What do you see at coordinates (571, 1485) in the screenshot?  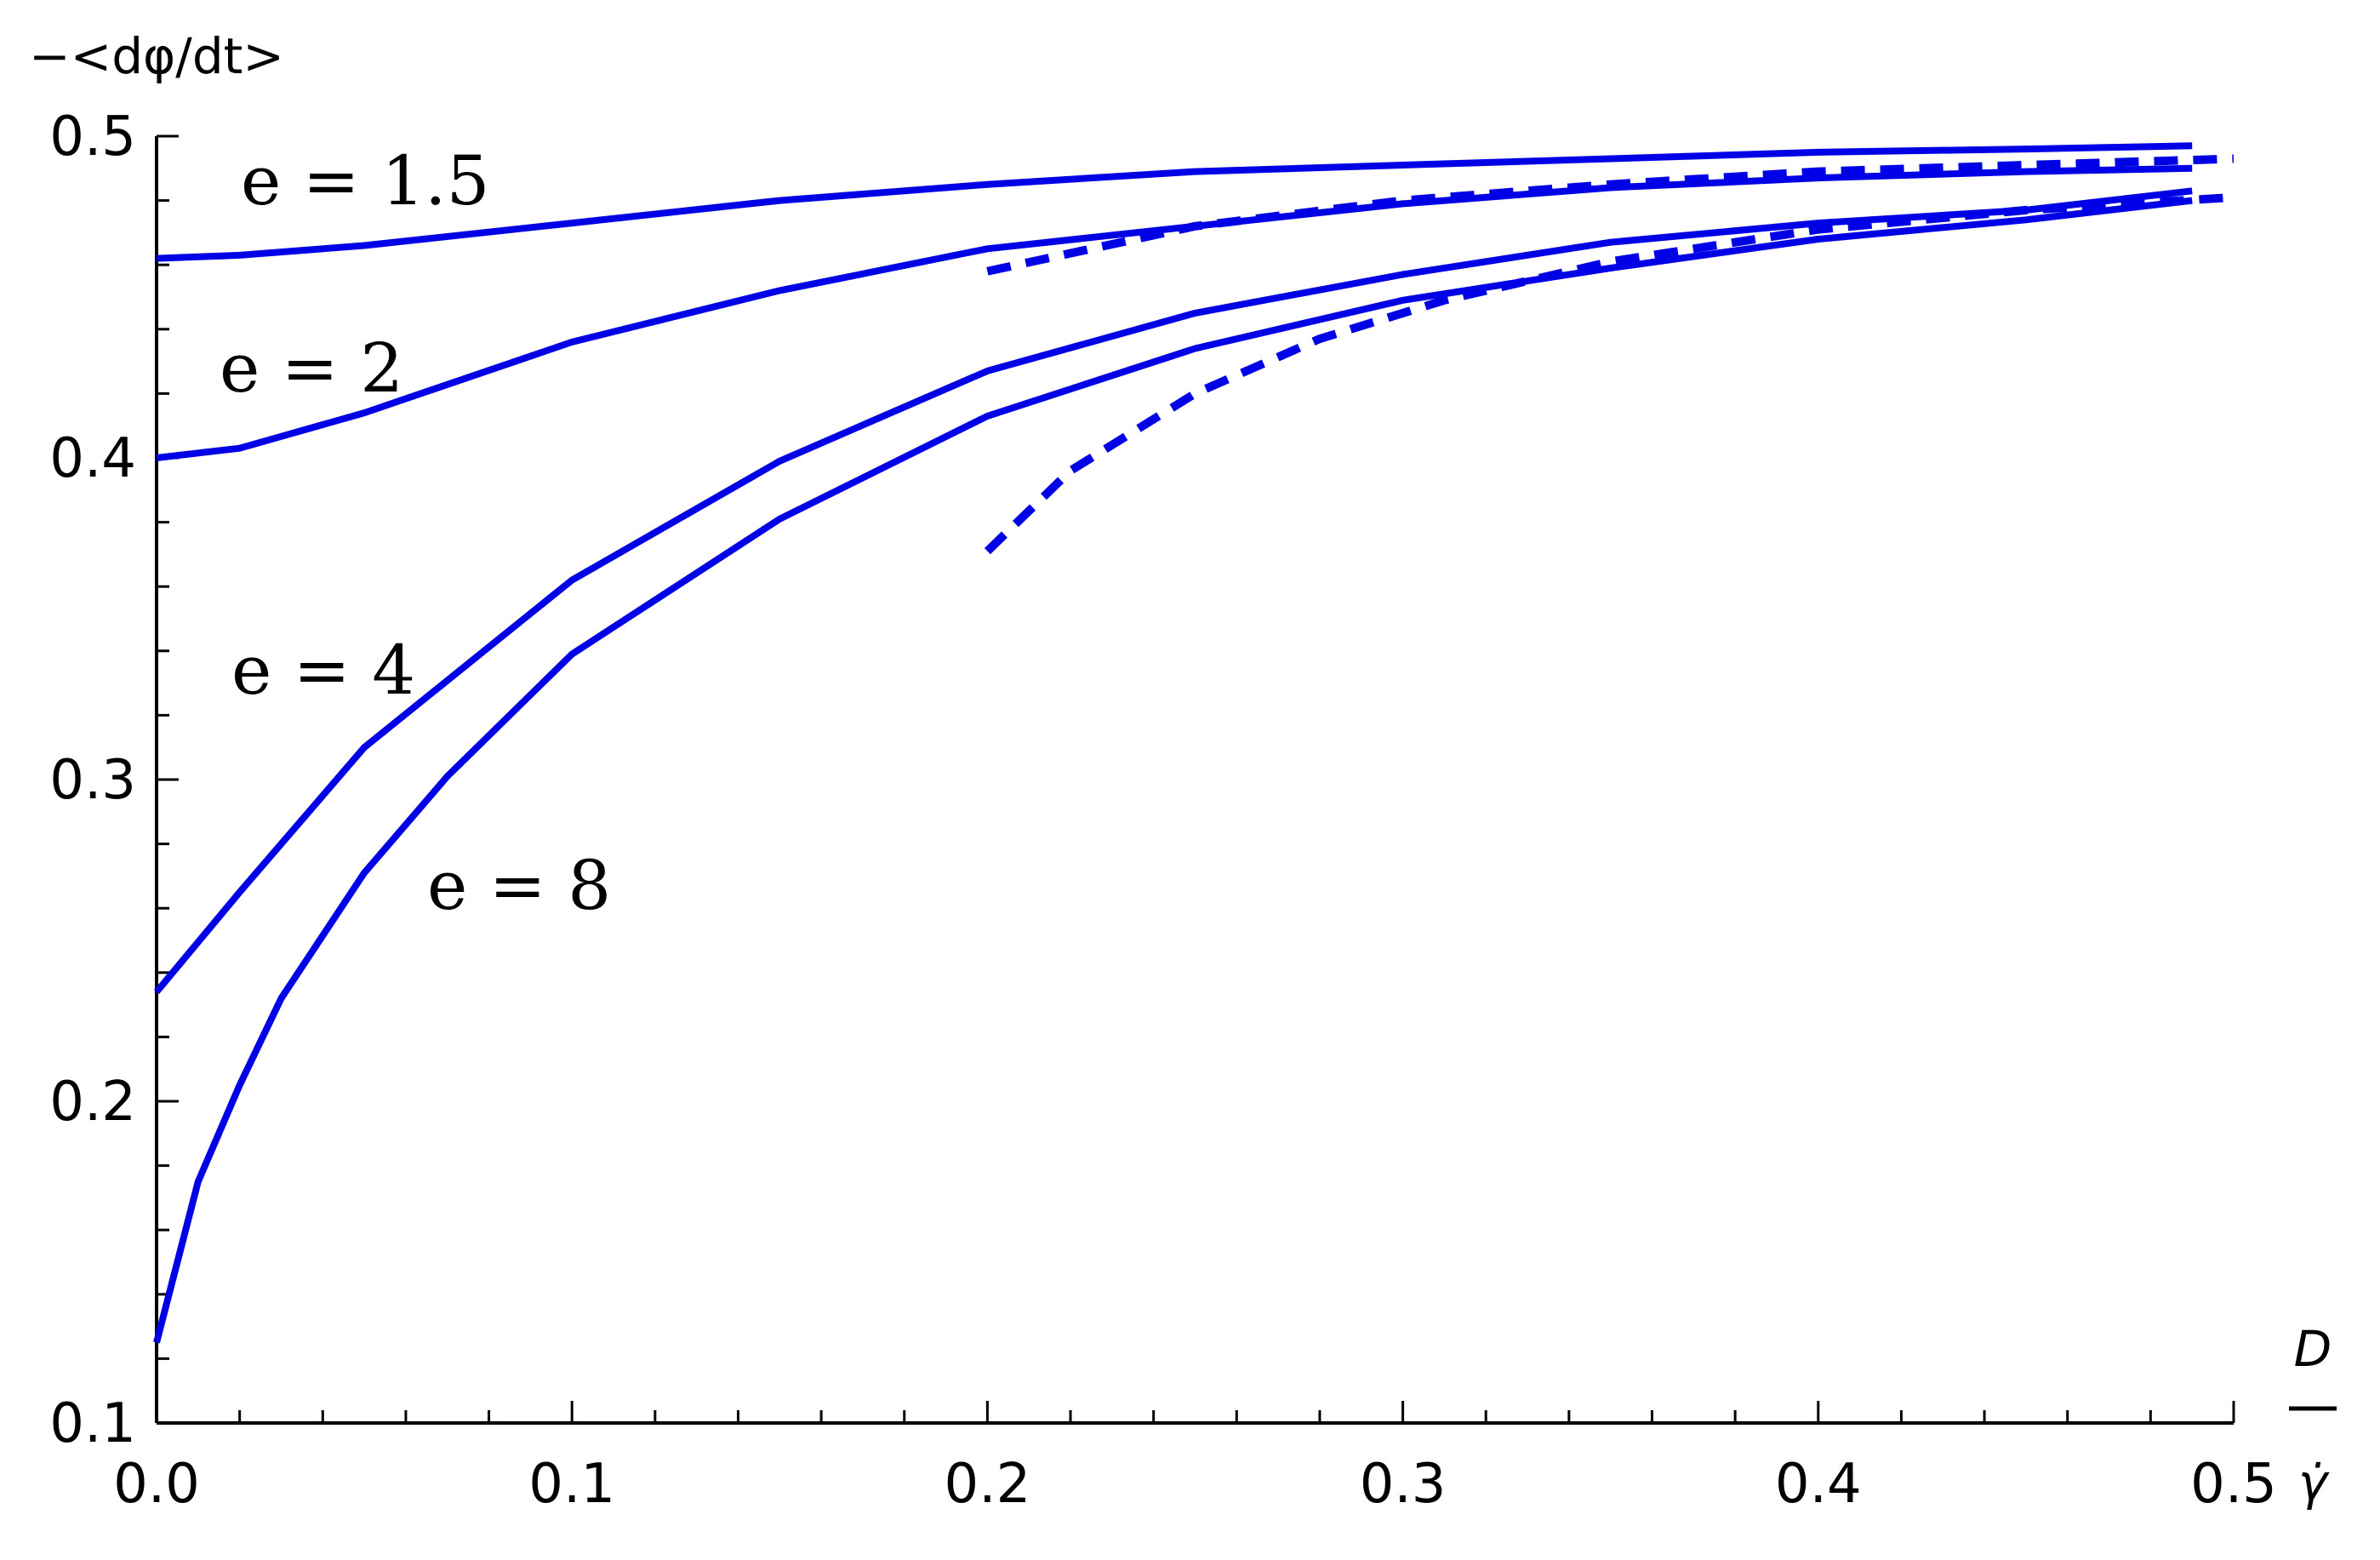 I see `x-tick-label: 0.1` at bounding box center [571, 1485].